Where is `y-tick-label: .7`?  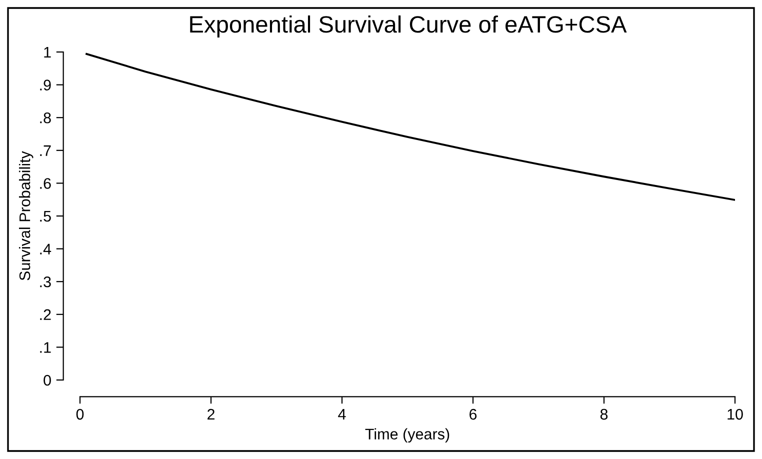
y-tick-label: .7 is located at coordinates (45, 150).